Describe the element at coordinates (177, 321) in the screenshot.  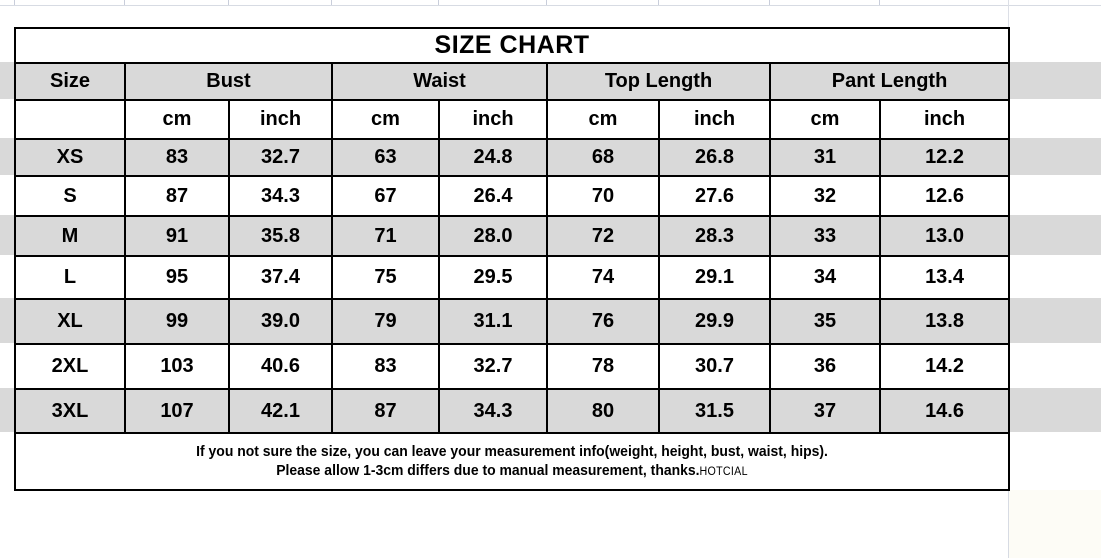
I see `value-cell: 99` at that location.